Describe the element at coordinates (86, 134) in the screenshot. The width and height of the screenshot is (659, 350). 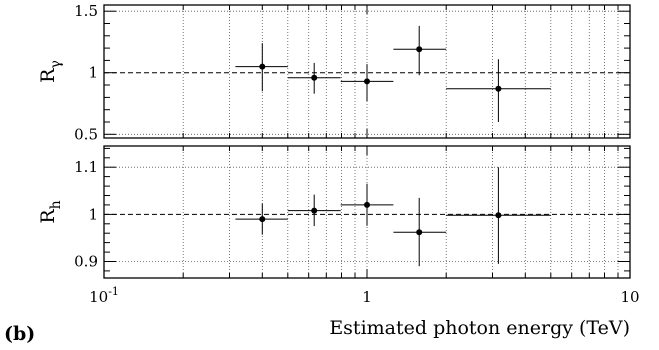
I see `top-y-tick-label: 0.5` at that location.